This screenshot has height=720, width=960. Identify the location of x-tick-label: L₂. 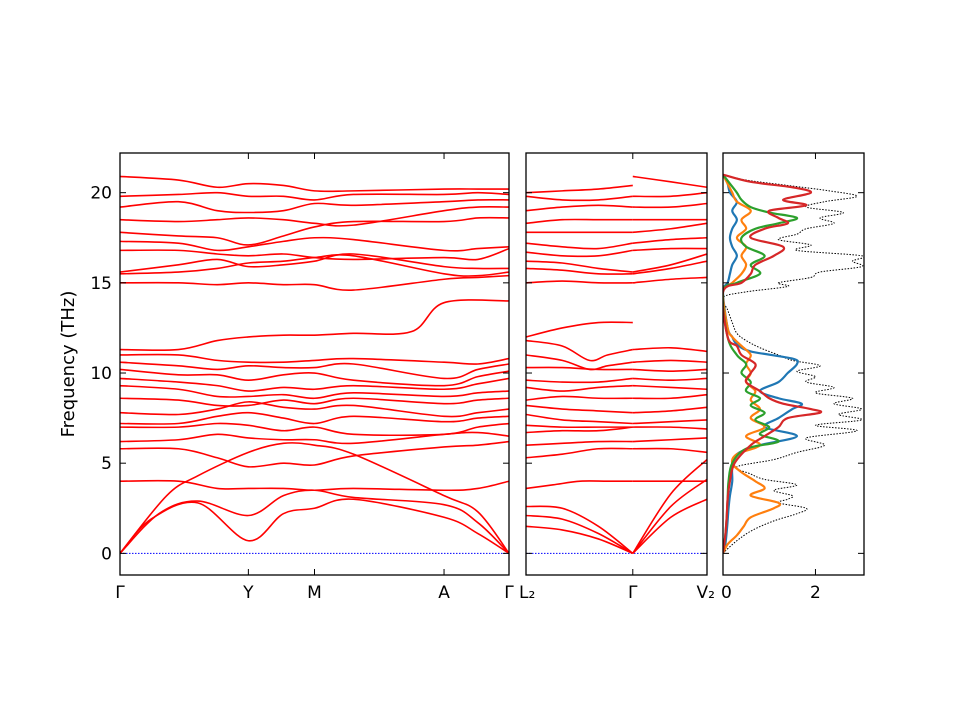
(527, 593).